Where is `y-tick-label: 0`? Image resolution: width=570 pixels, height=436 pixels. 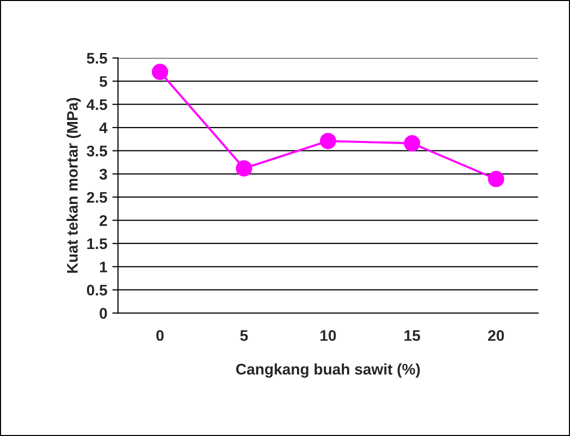 y-tick-label: 0 is located at coordinates (103, 313).